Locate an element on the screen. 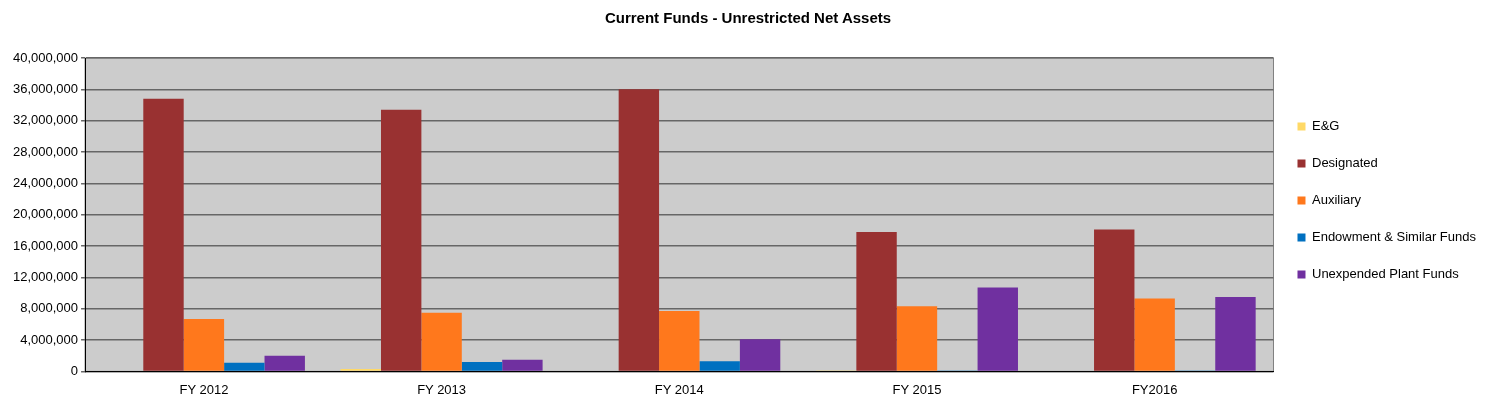 This screenshot has width=1496, height=403. x-tick-label: FY 2013 is located at coordinates (442, 389).